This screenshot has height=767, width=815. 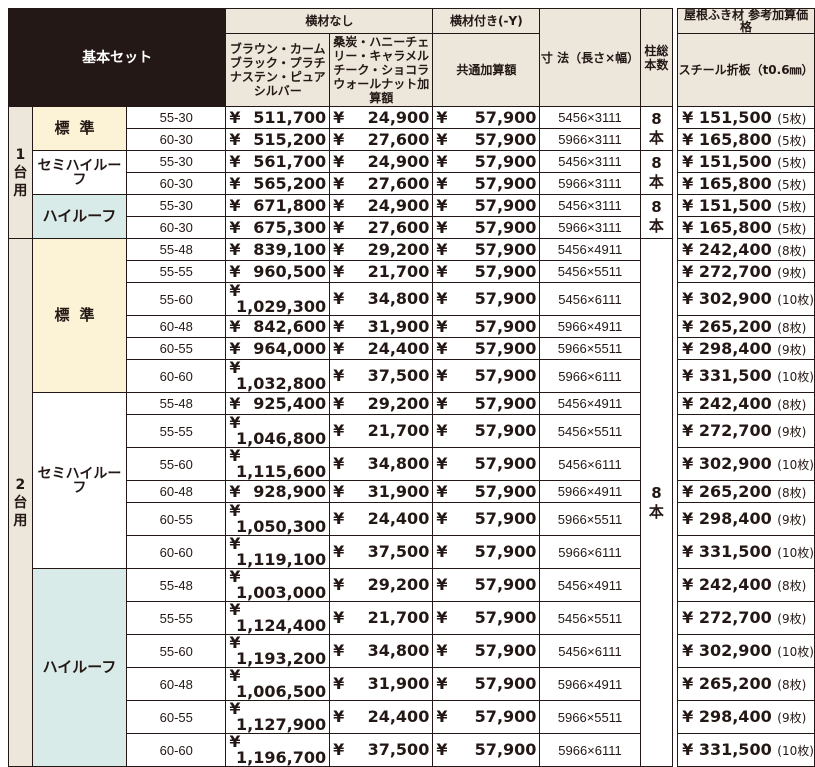 I want to click on color-add-price: ¥24,400, so click(x=381, y=348).